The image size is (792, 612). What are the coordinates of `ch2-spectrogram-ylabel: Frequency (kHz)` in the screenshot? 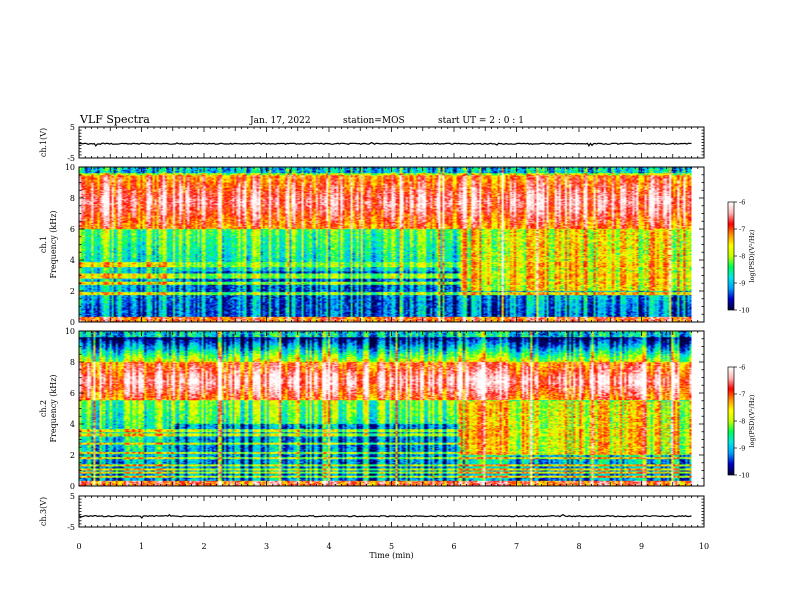 It's located at (53, 408).